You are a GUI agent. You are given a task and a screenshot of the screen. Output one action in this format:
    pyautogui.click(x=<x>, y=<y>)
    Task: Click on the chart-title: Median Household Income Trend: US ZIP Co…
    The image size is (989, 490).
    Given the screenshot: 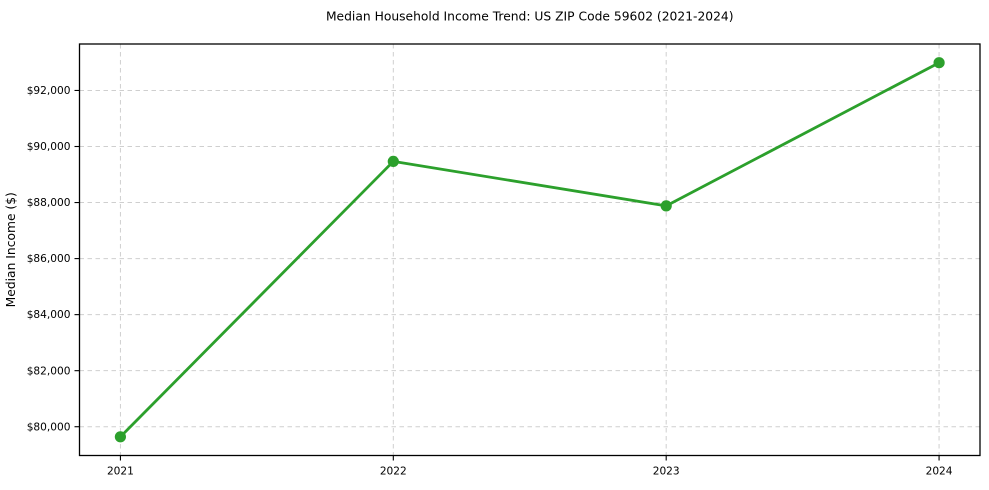 What is the action you would take?
    pyautogui.click(x=530, y=17)
    